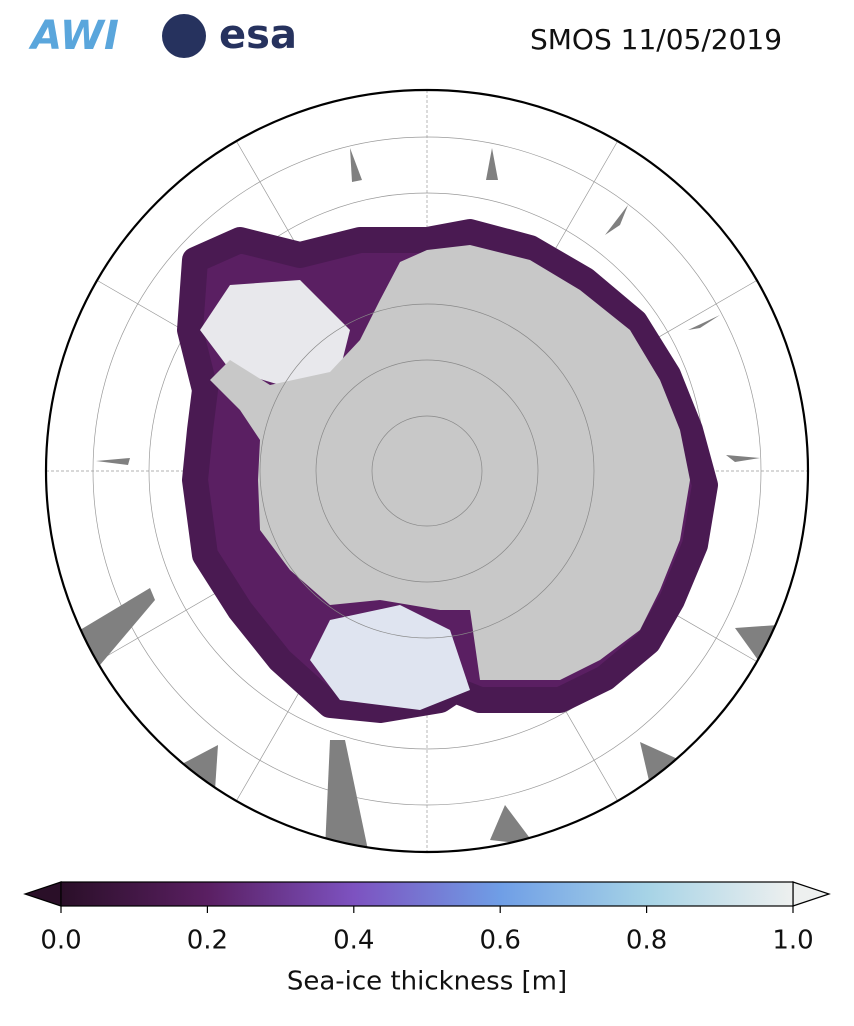  I want to click on colorbar-tick-label: 0.0, so click(60, 941).